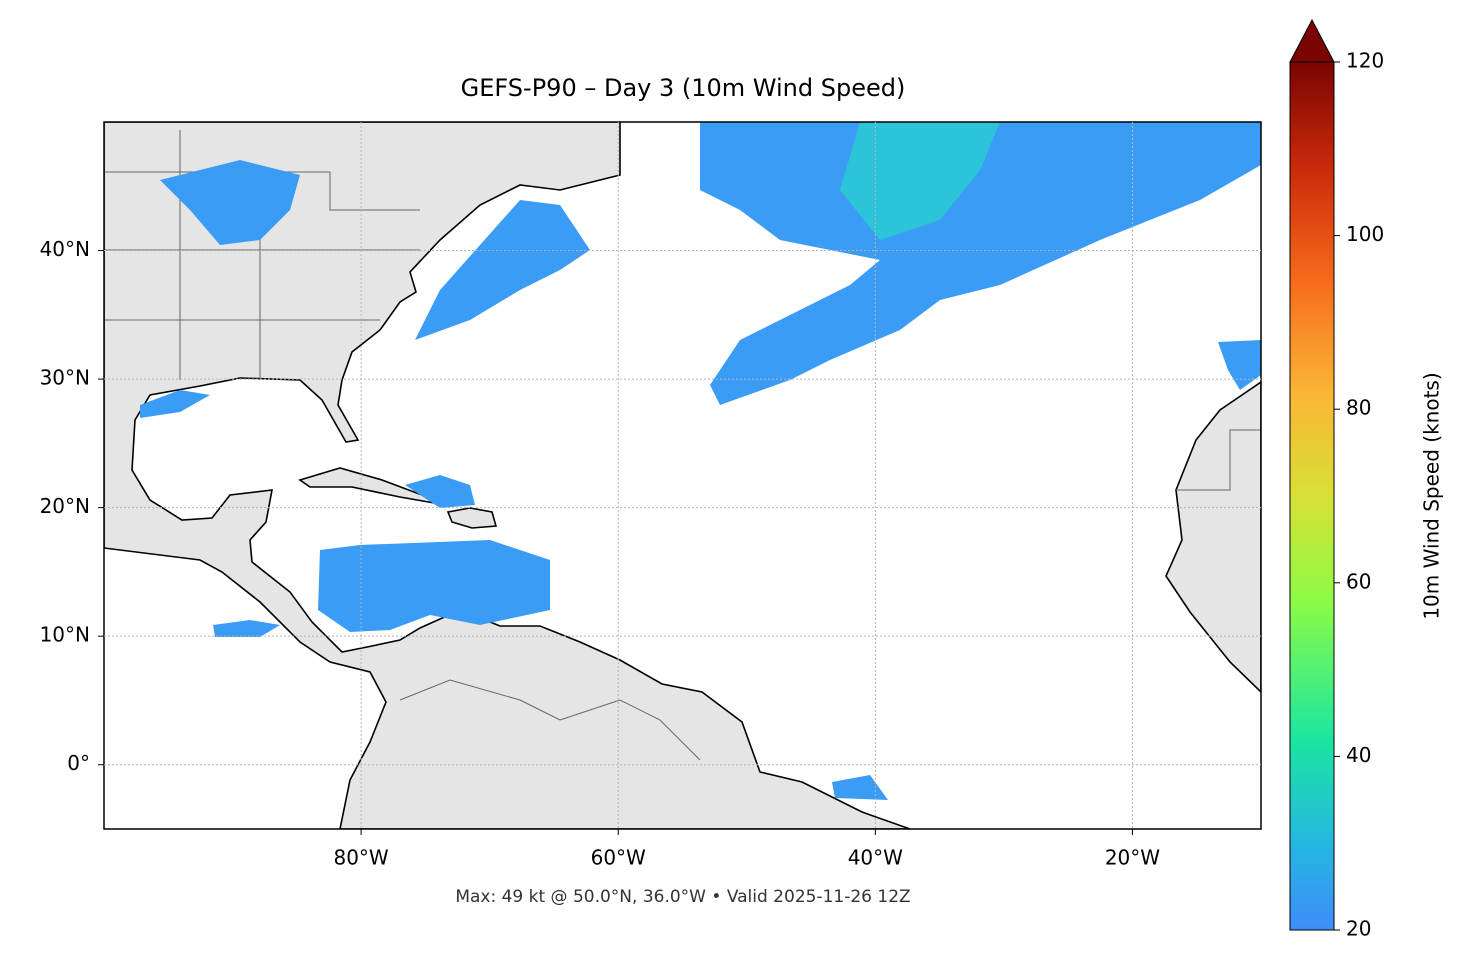 The width and height of the screenshot is (1466, 969). I want to click on map-title: GEFS-P90 – Day 3 (10m Wind Speed), so click(683, 88).